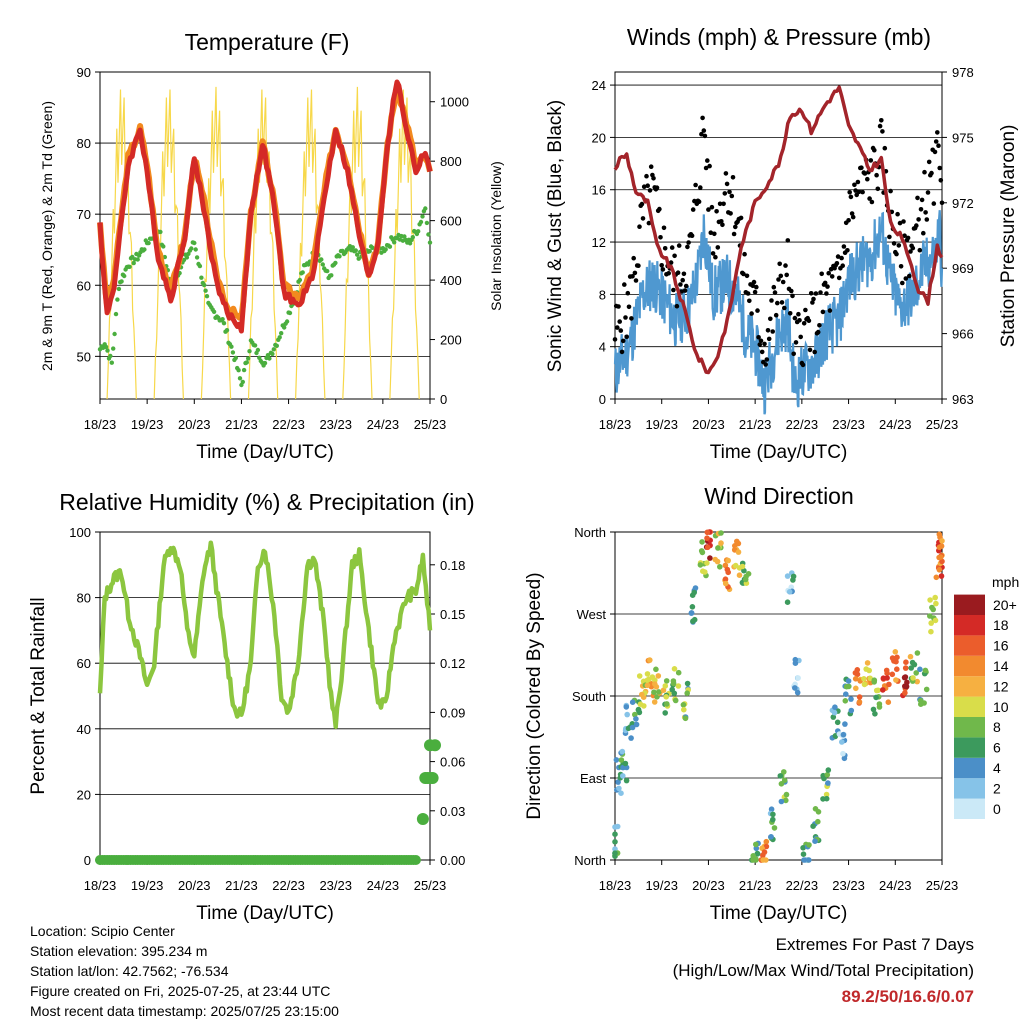  Describe the element at coordinates (147, 885) in the screenshot. I see `x-tick-label: 19/23` at that location.